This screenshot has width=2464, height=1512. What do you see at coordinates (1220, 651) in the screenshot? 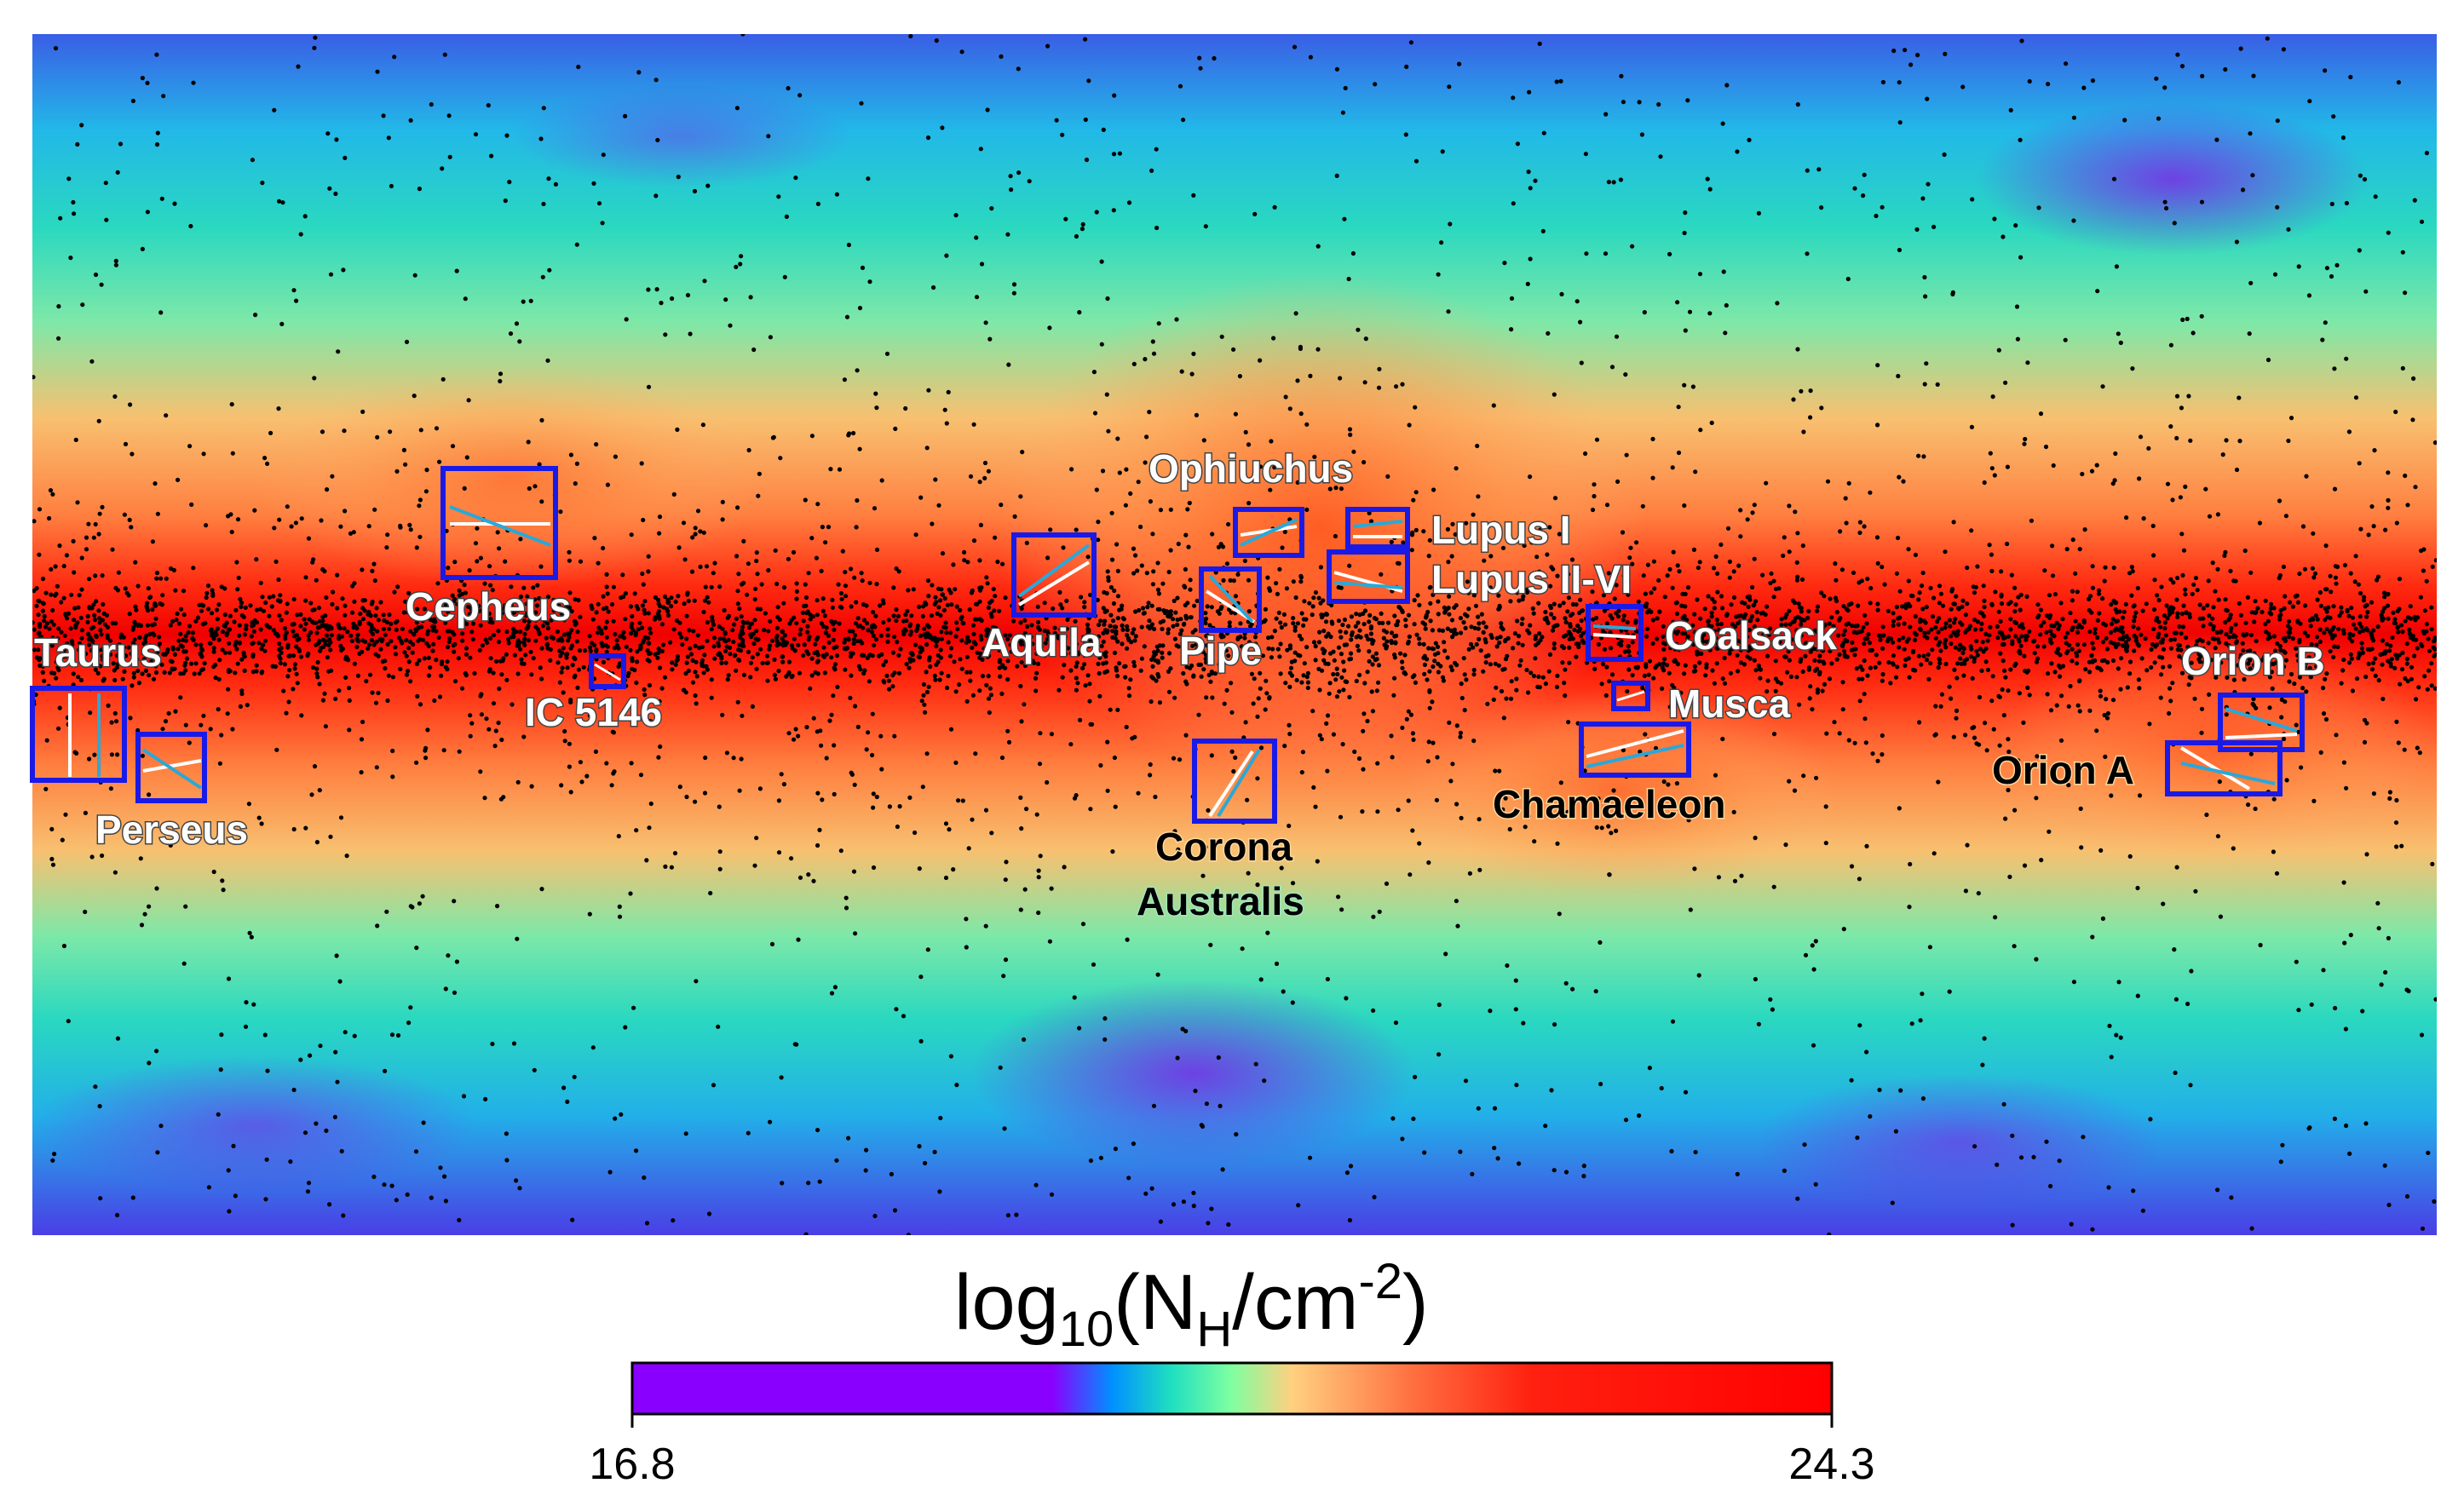
I see `label-pipe: Pipe` at bounding box center [1220, 651].